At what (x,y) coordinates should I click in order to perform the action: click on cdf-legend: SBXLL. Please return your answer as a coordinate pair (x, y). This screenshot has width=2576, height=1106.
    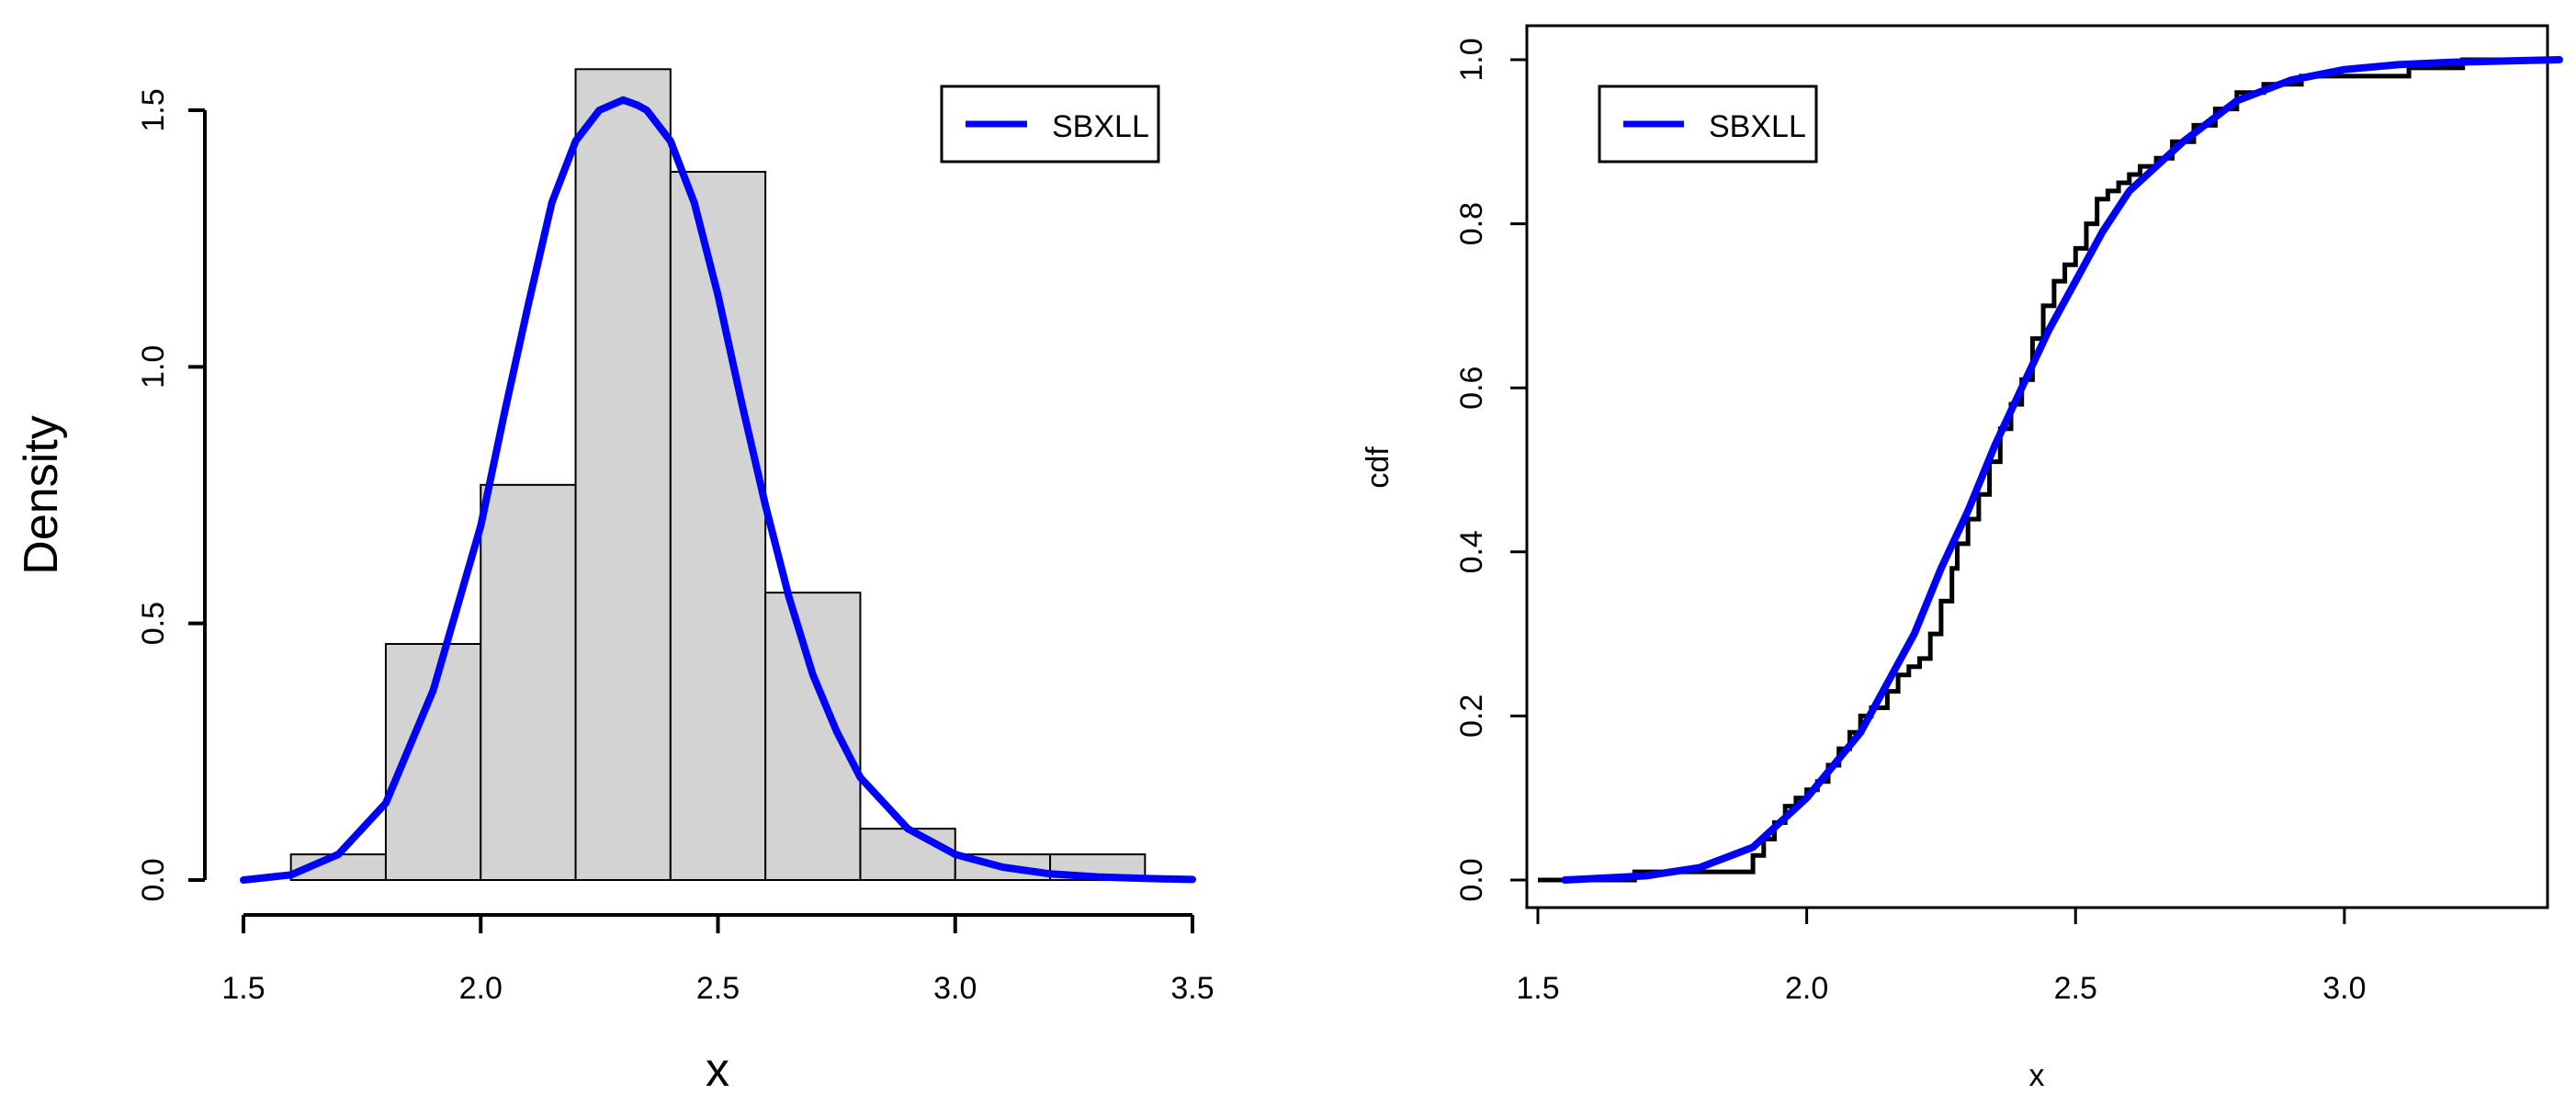
    Looking at the image, I should click on (1708, 124).